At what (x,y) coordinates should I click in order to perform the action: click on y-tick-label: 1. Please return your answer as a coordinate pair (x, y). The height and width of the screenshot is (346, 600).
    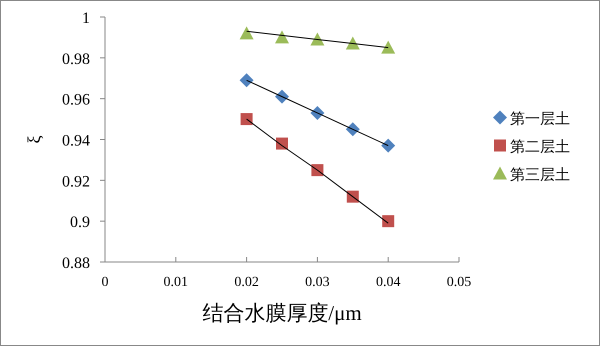
    Looking at the image, I should click on (86, 18).